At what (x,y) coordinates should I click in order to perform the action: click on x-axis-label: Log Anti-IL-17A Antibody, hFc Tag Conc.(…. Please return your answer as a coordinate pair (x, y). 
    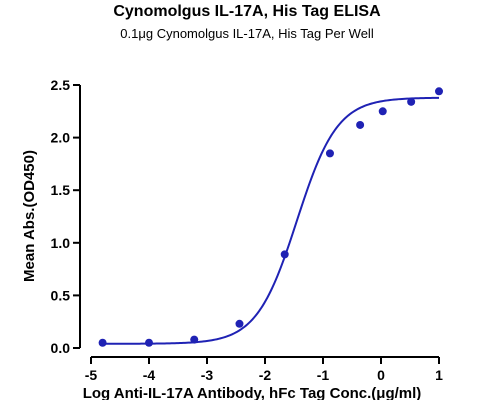
    Looking at the image, I should click on (252, 392).